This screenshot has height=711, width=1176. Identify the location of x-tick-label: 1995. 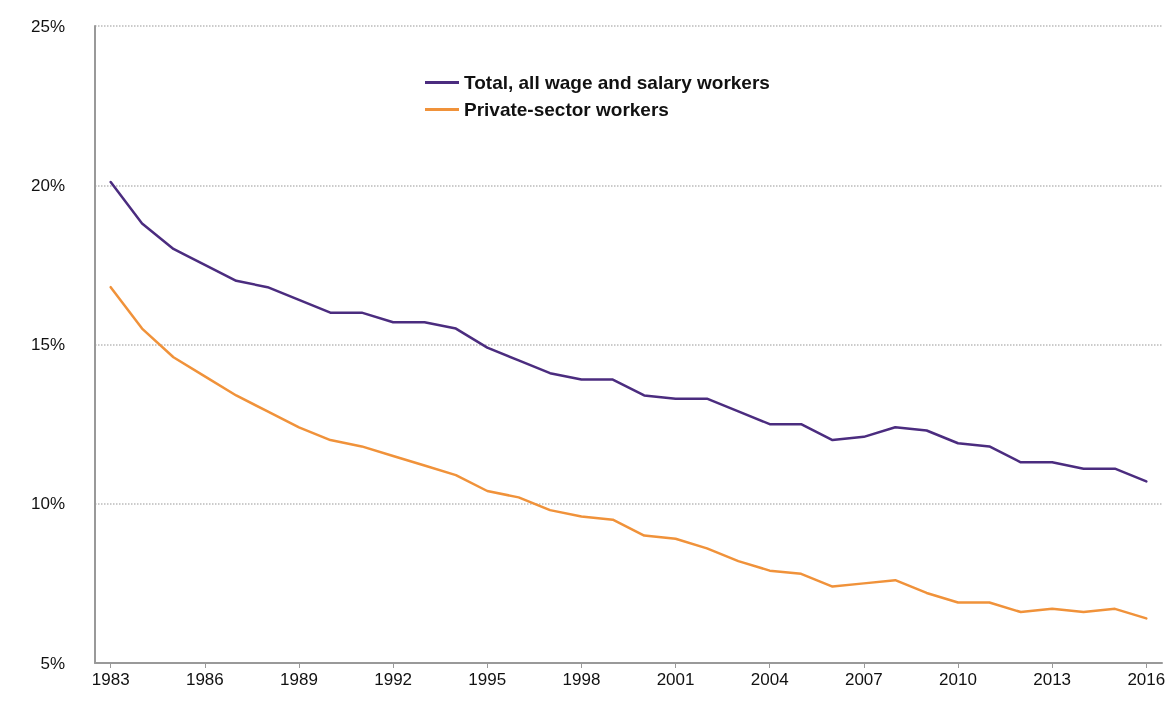
(487, 679).